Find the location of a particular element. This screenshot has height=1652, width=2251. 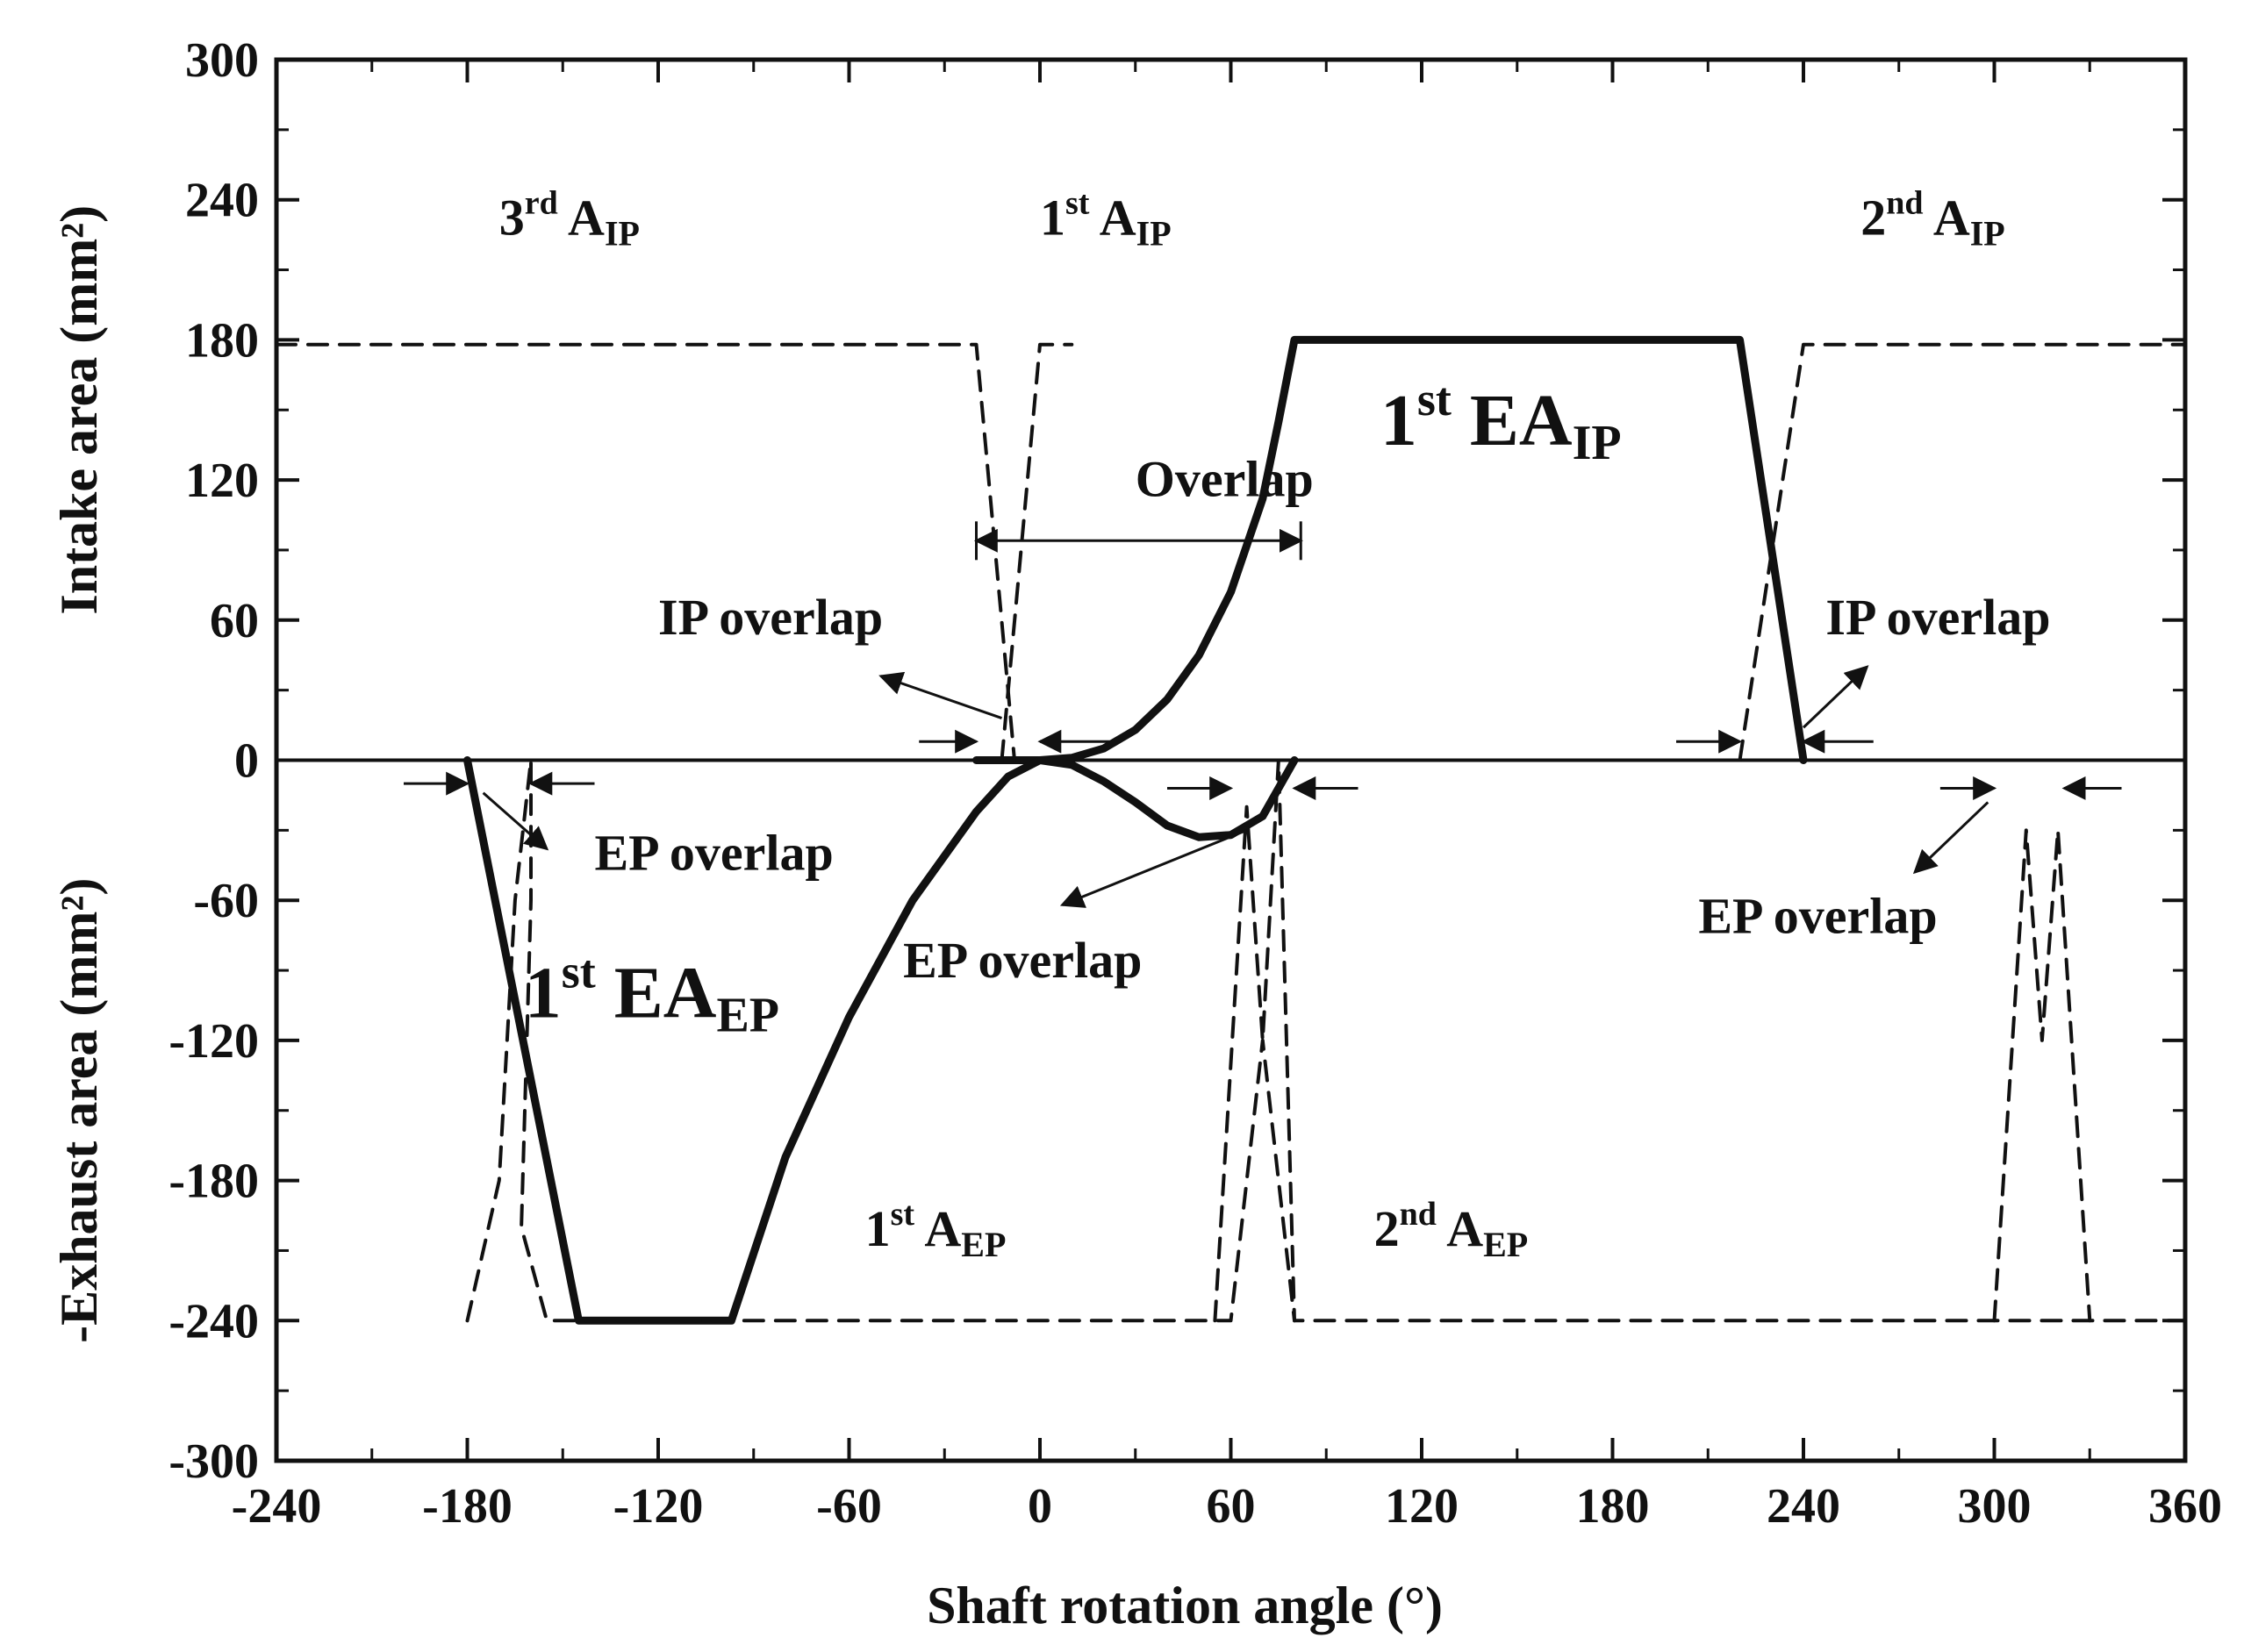

y-tick-label: -120 is located at coordinates (214, 1042).